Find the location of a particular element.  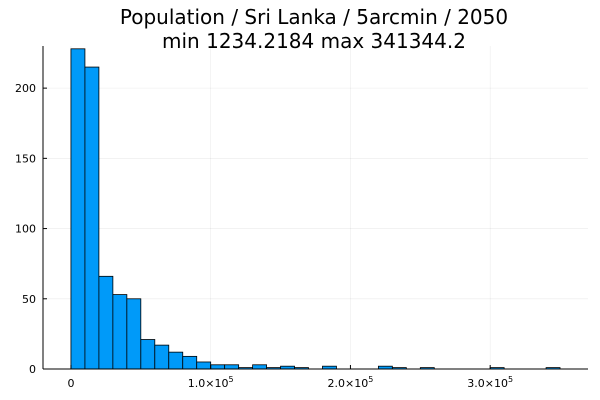

x-tick-label: 3.0×10⁵ is located at coordinates (490, 382).